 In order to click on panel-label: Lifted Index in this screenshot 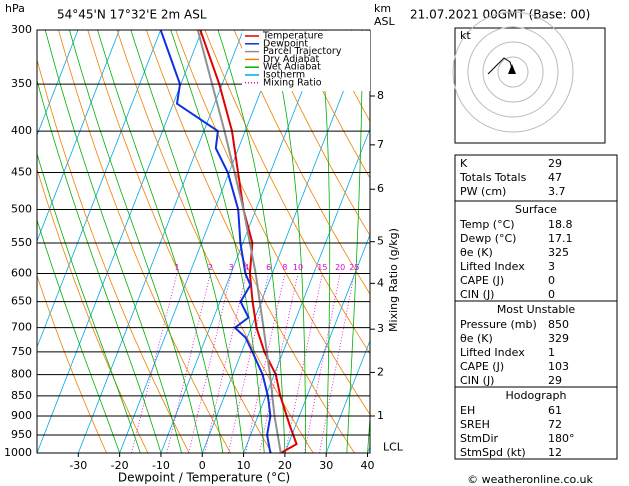, I will do `click(492, 266)`.